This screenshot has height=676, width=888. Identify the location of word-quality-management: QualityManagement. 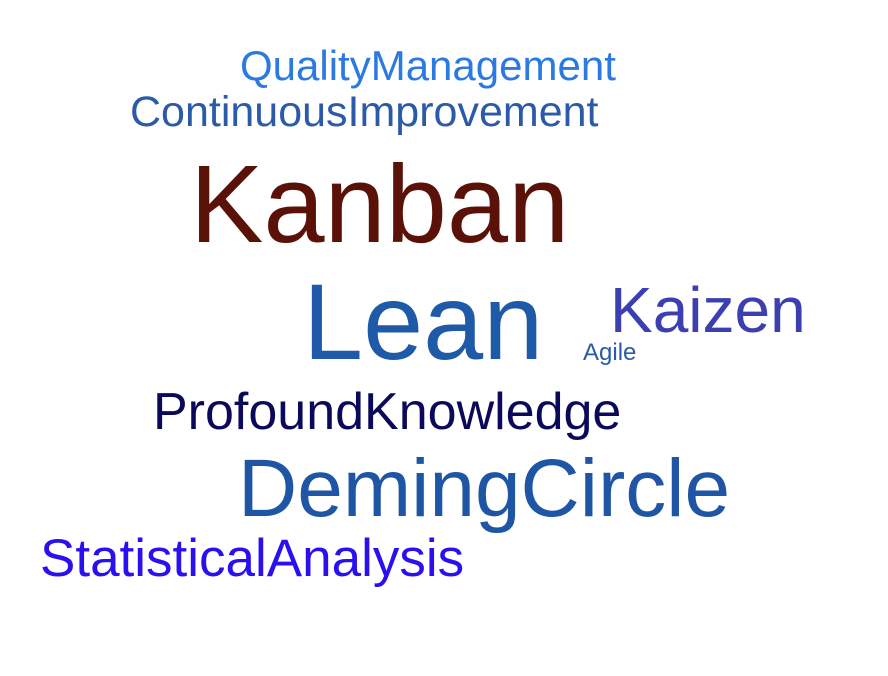
(428, 65).